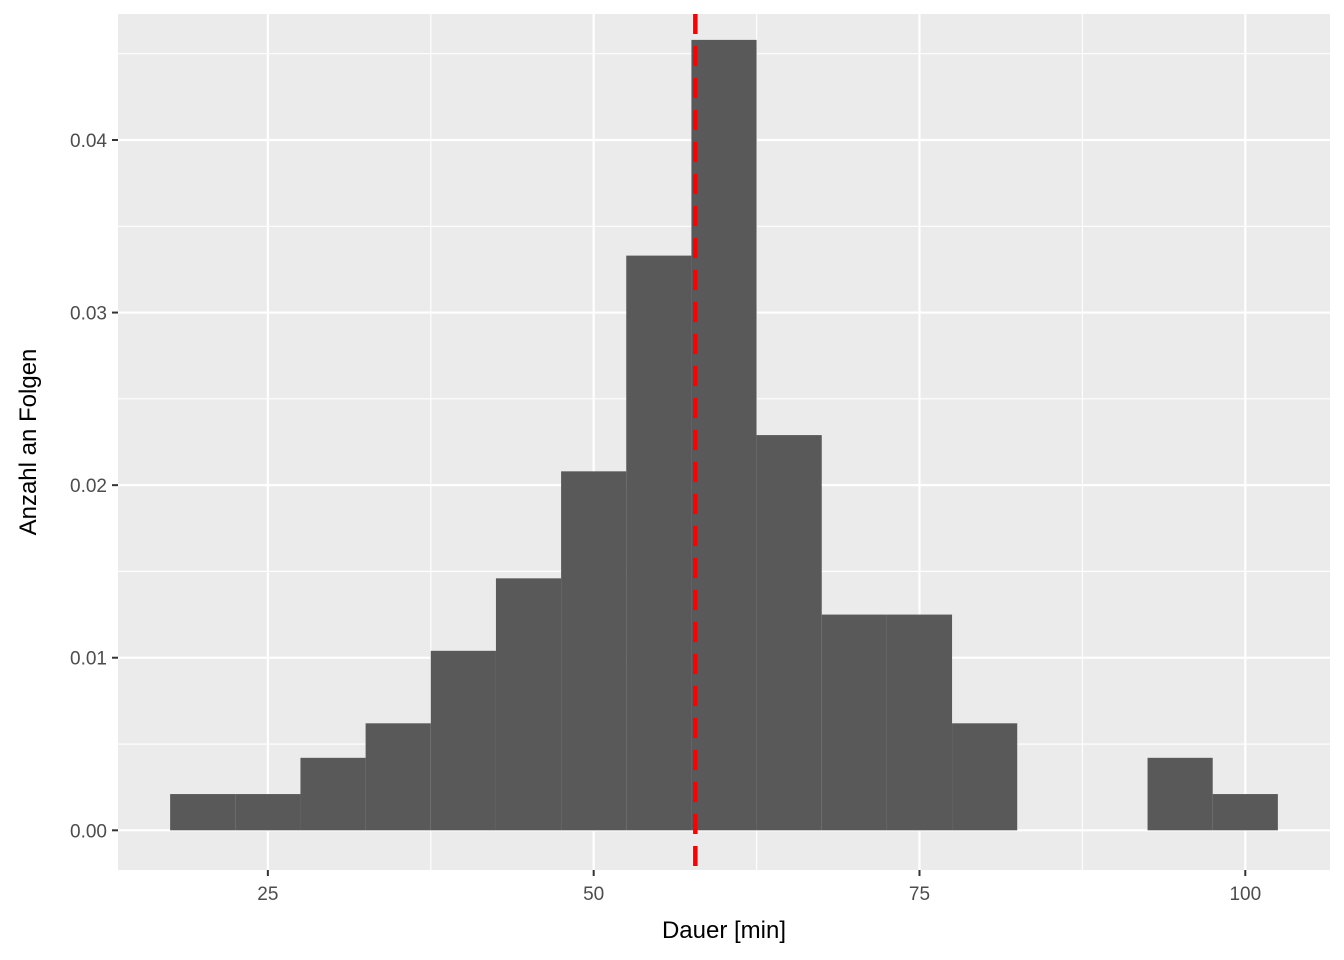 This screenshot has width=1344, height=960. I want to click on y-tick-label: 0.03, so click(88, 314).